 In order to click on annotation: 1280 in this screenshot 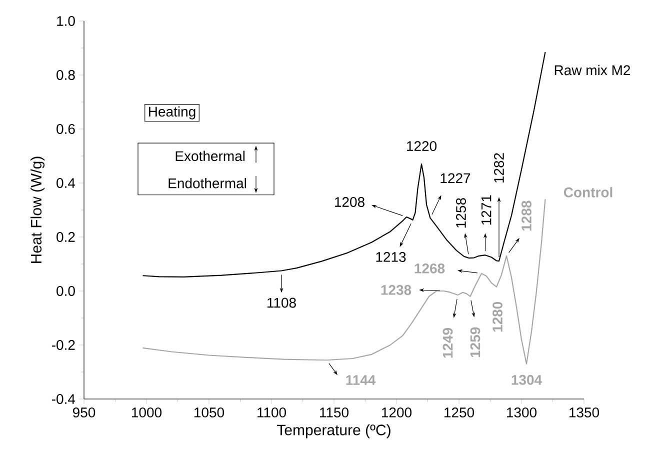, I will do `click(497, 317)`.